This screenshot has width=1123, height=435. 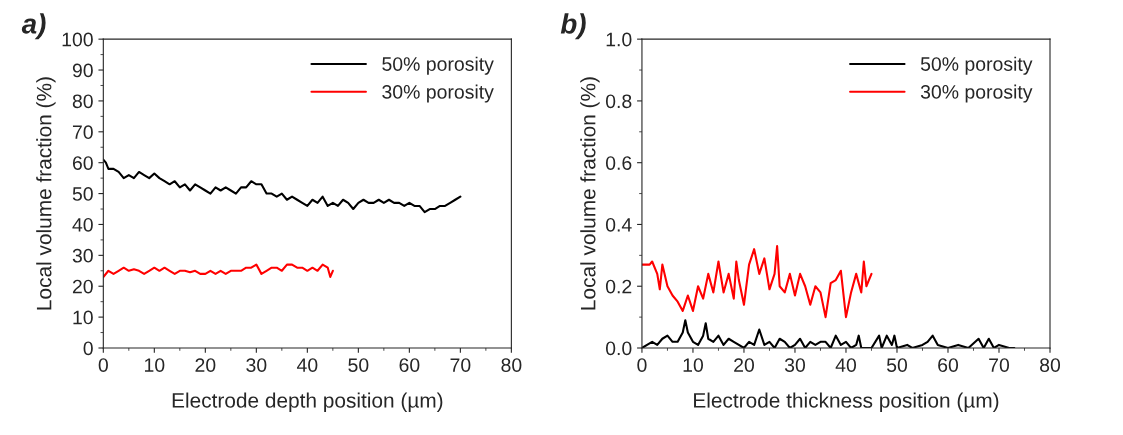 I want to click on y-tick-label: 10, so click(x=83, y=317).